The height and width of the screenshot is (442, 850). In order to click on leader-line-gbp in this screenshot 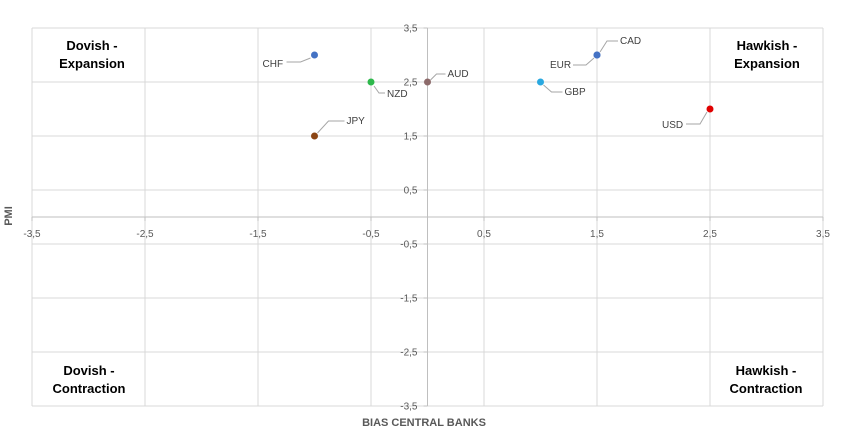, I will do `click(553, 88)`.